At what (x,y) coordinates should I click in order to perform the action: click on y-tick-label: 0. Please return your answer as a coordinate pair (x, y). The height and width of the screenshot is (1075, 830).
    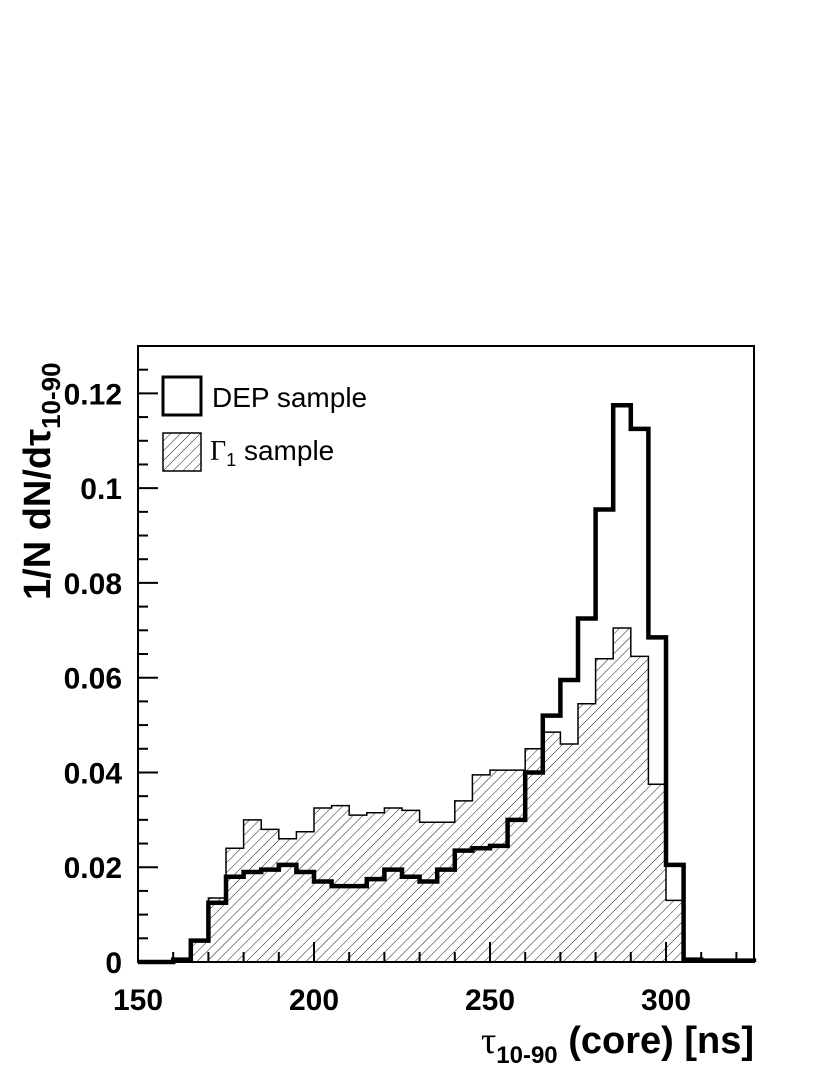
    Looking at the image, I should click on (113, 963).